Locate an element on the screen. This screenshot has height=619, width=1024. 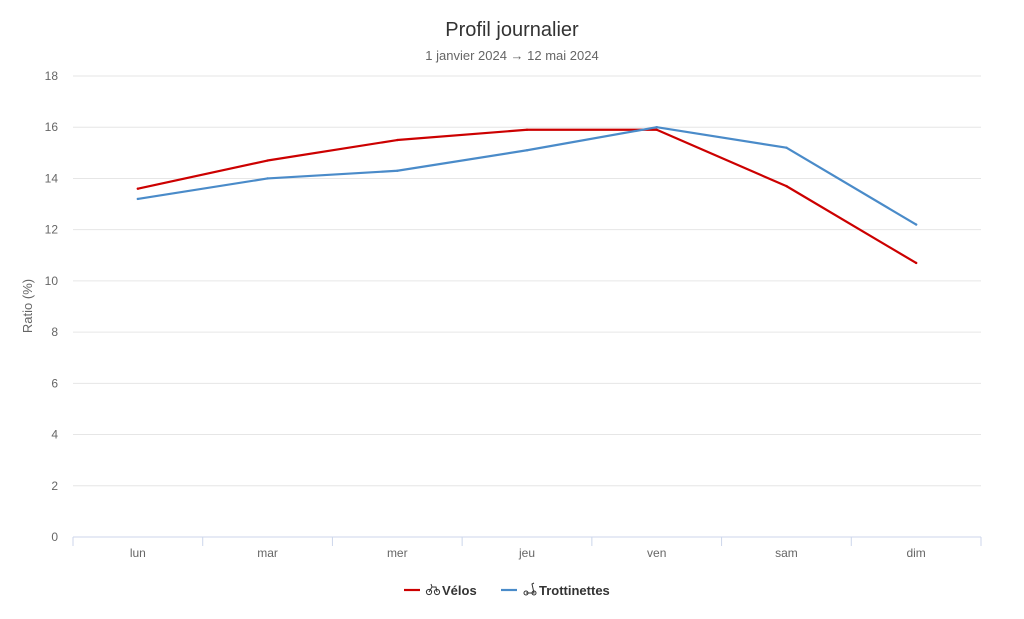
chart-subtitle: 1 janvier 2024 → 12 mai 2024 is located at coordinates (511, 55).